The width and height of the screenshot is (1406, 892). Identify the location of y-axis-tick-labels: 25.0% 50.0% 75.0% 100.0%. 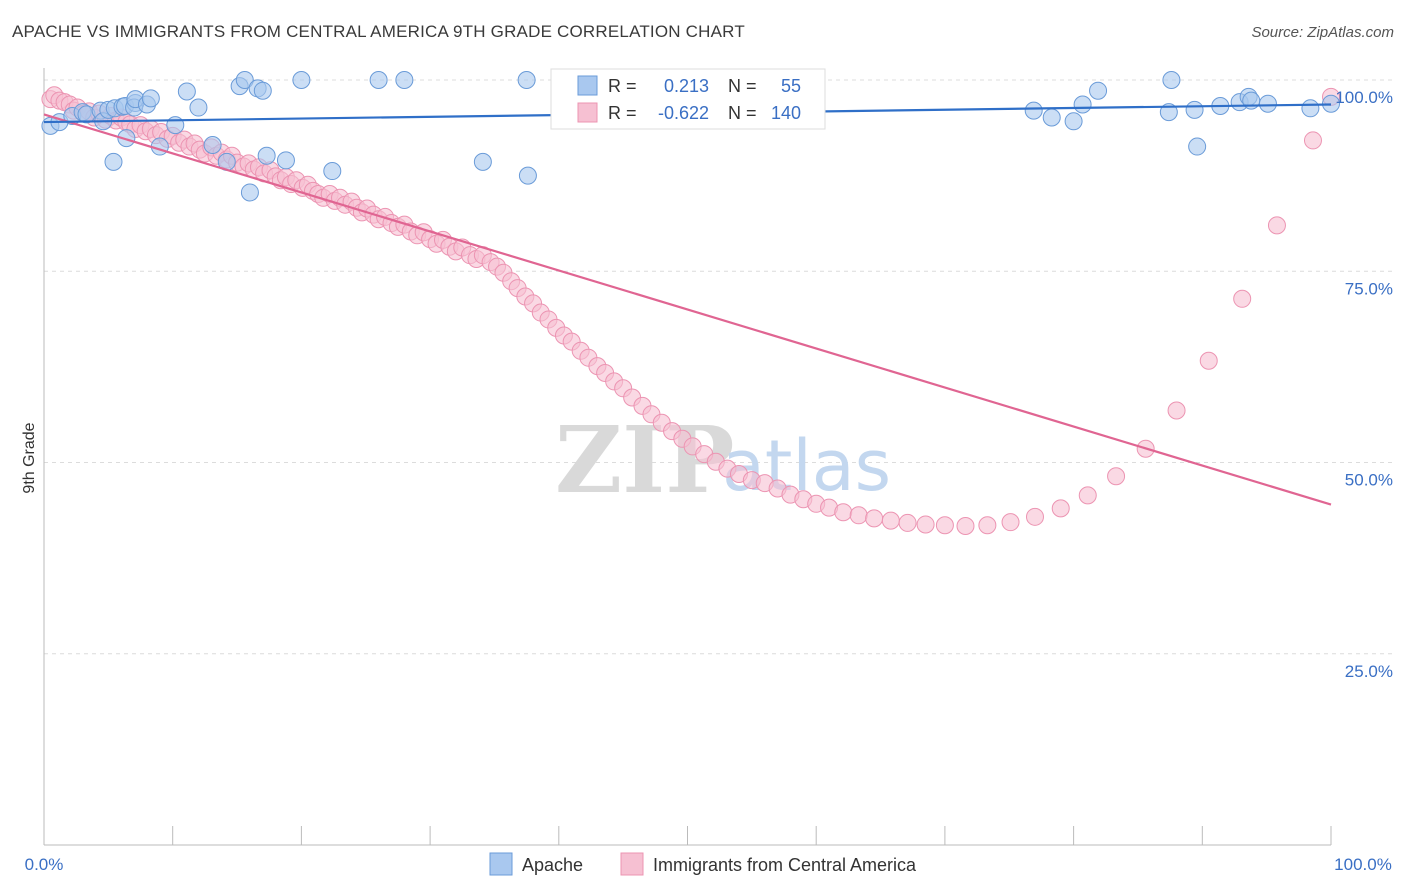
(1364, 384).